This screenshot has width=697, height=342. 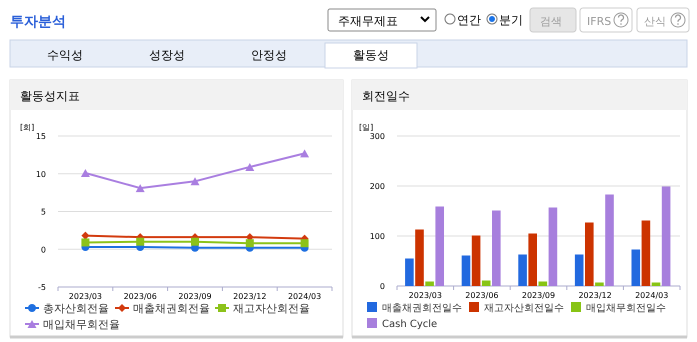 I want to click on text: 활동성, so click(x=371, y=55).